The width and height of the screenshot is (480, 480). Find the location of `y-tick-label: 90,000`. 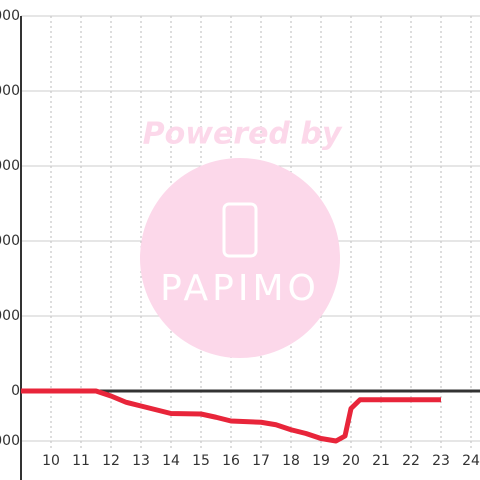

y-tick-label: 90,000 is located at coordinates (10, 166).